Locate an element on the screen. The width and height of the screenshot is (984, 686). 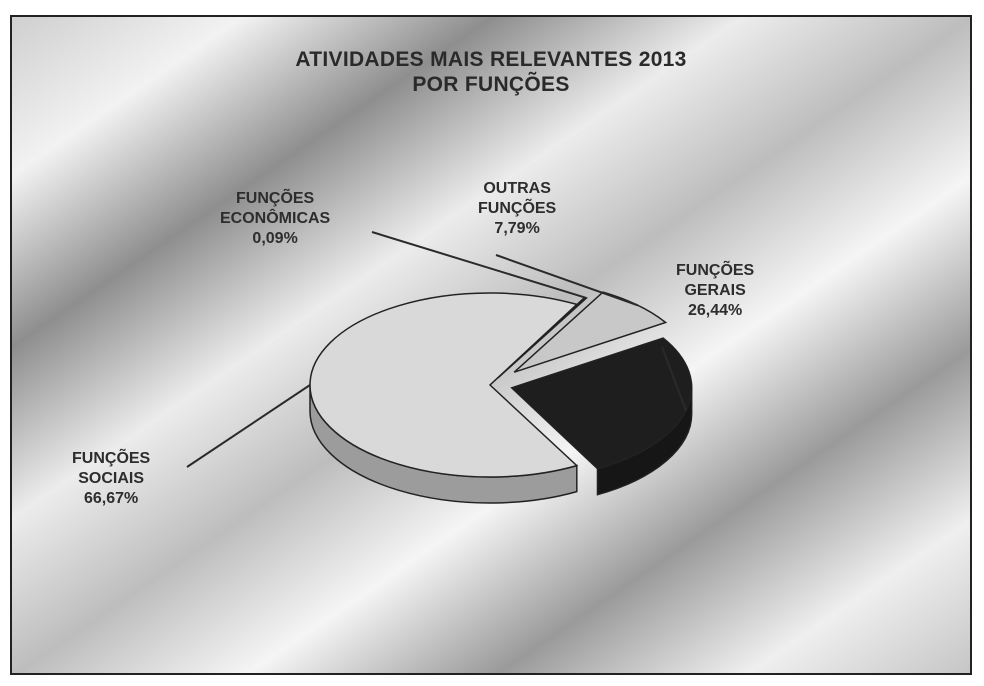
slice-label-economicas: FUNÇÕES ECONÔMICAS 0,09% is located at coordinates (275, 218).